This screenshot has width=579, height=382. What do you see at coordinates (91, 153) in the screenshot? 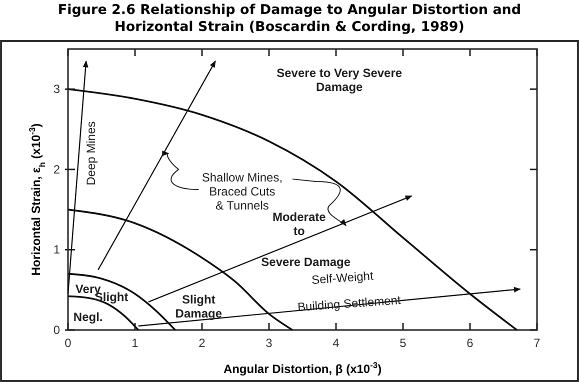
I see `annotation: Deep Mines` at bounding box center [91, 153].